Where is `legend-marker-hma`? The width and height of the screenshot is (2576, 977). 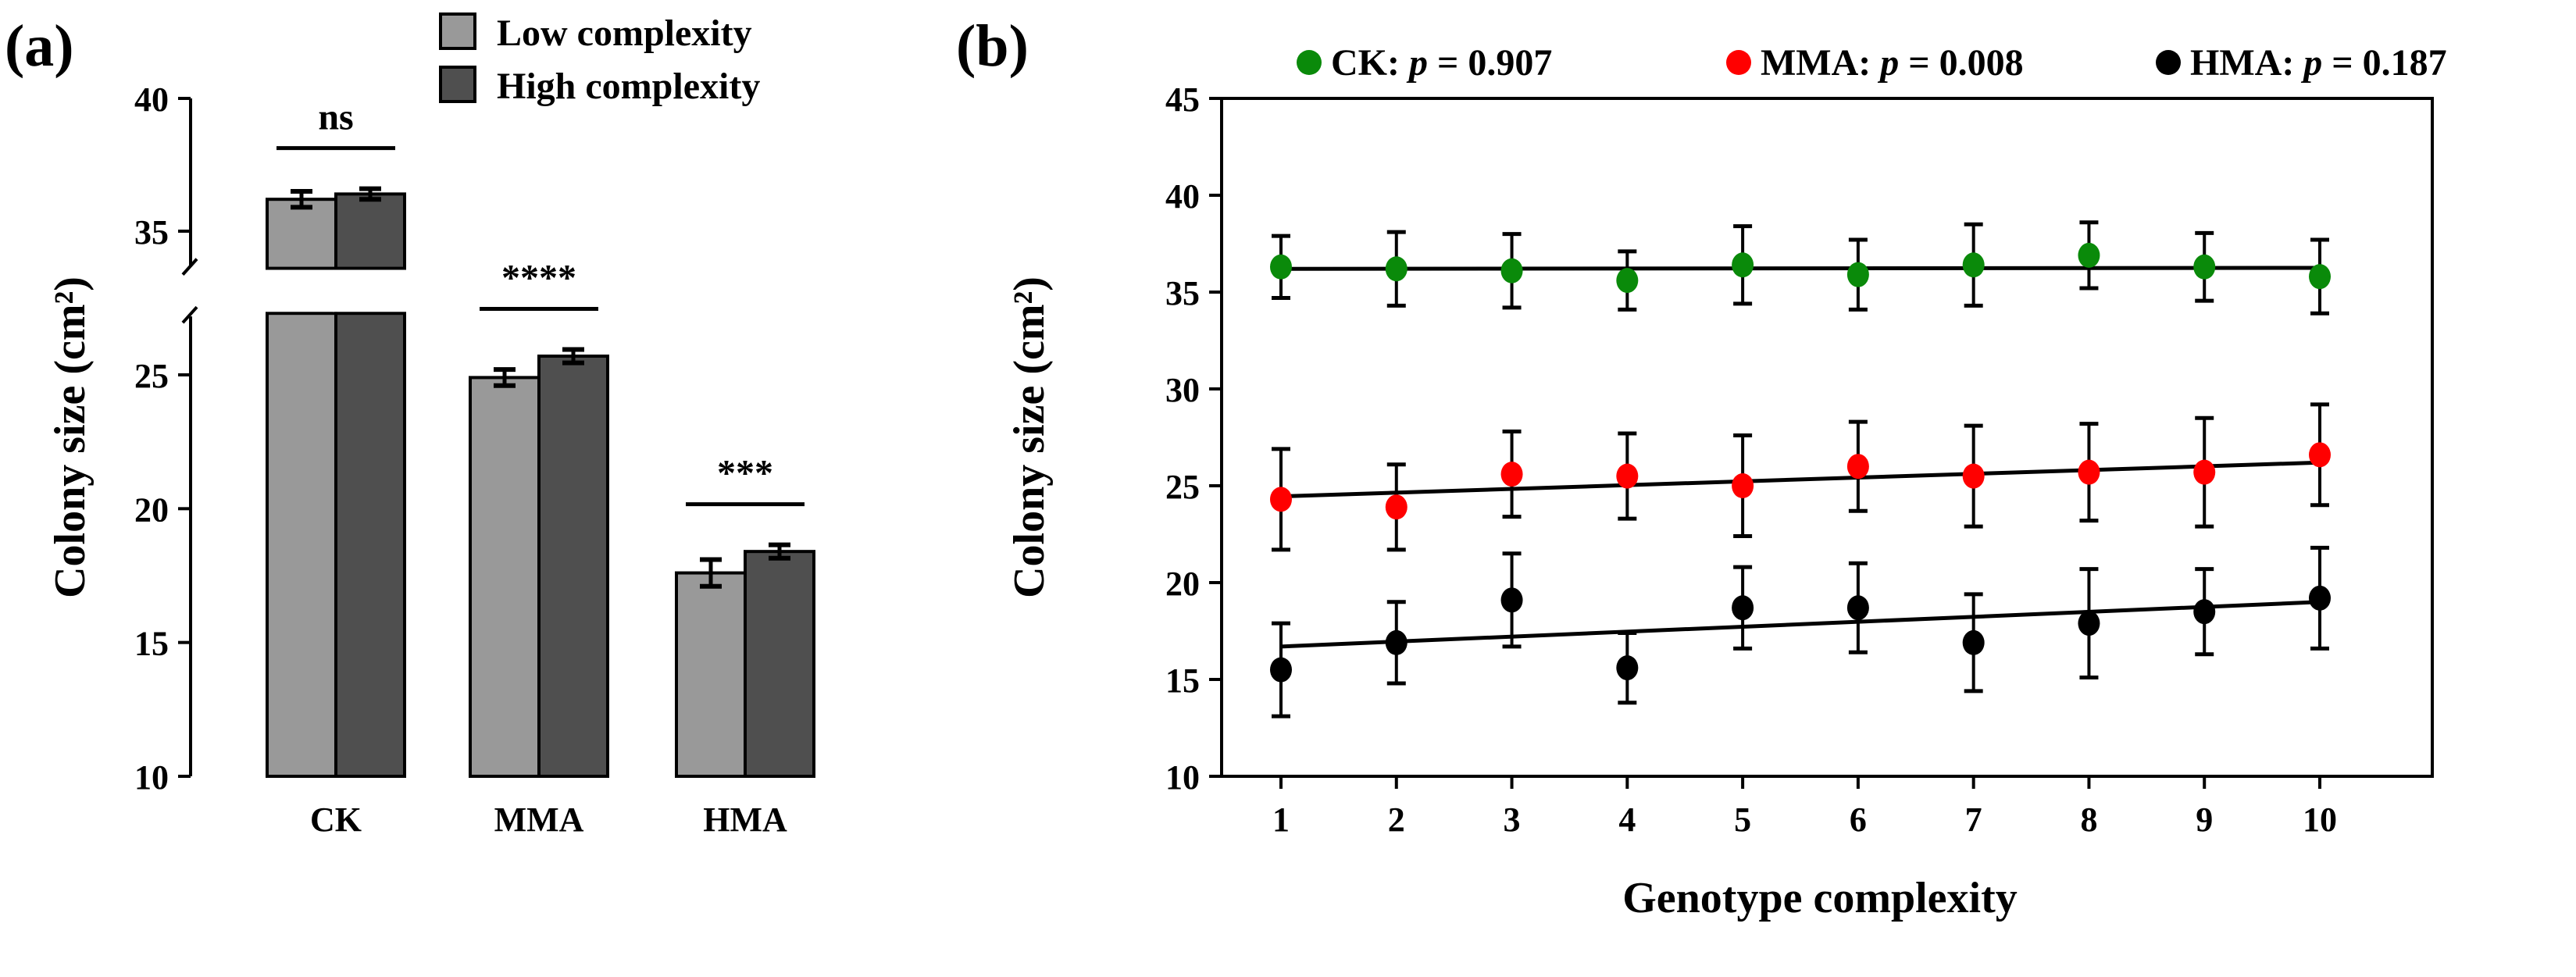 legend-marker-hma is located at coordinates (2168, 62).